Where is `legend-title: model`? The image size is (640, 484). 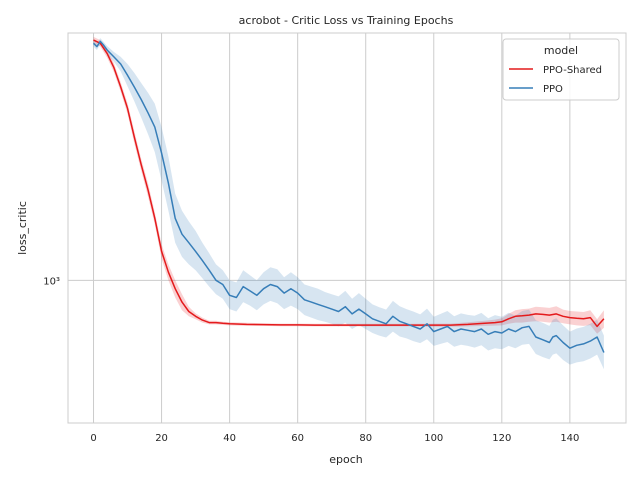 legend-title: model is located at coordinates (561, 50).